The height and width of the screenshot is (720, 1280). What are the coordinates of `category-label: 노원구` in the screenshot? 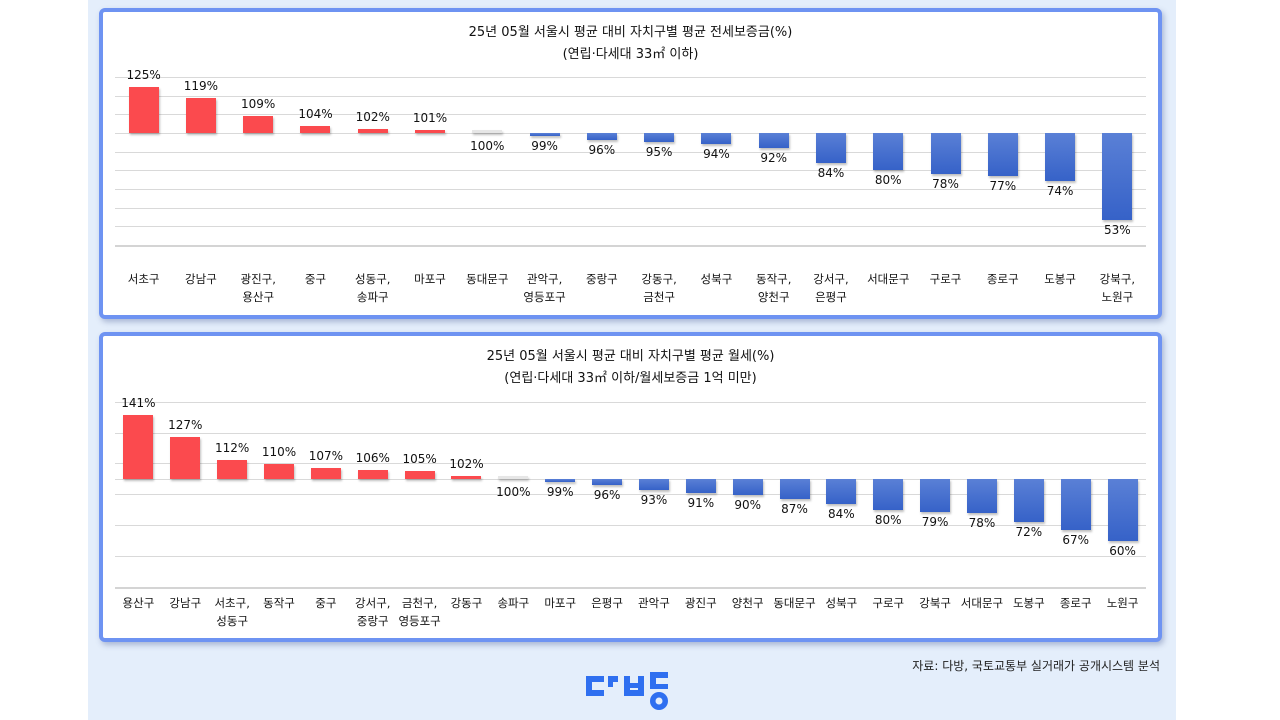 It's located at (1122, 603).